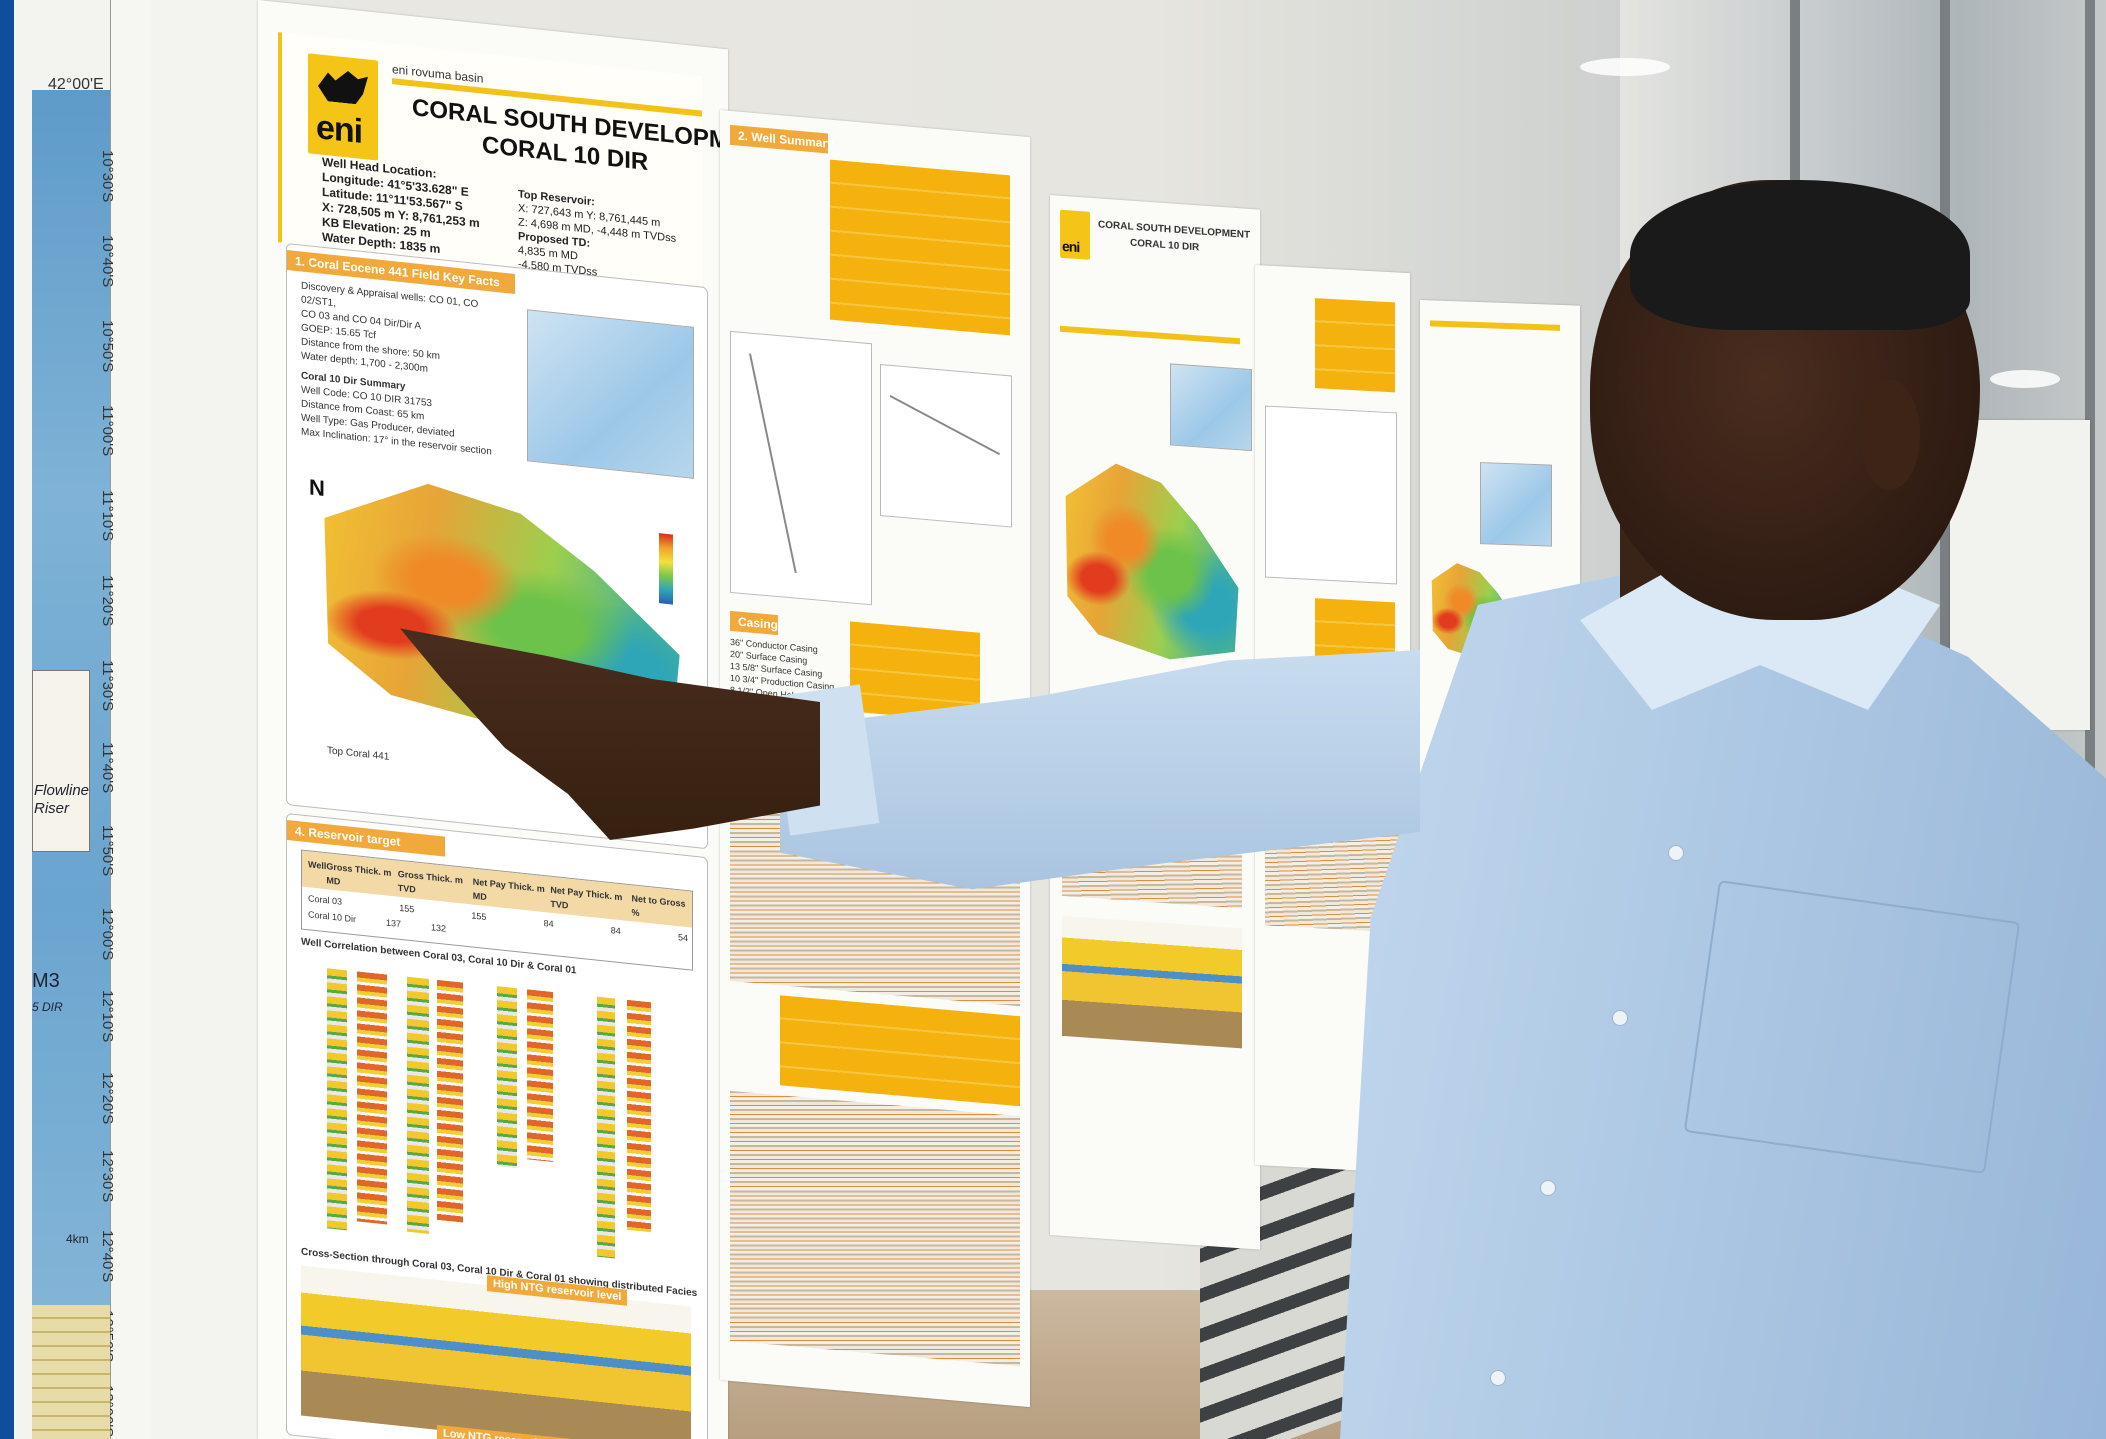 The image size is (2106, 1439). Describe the element at coordinates (107, 1176) in the screenshot. I see `latitude-label: 12°30'S` at that location.